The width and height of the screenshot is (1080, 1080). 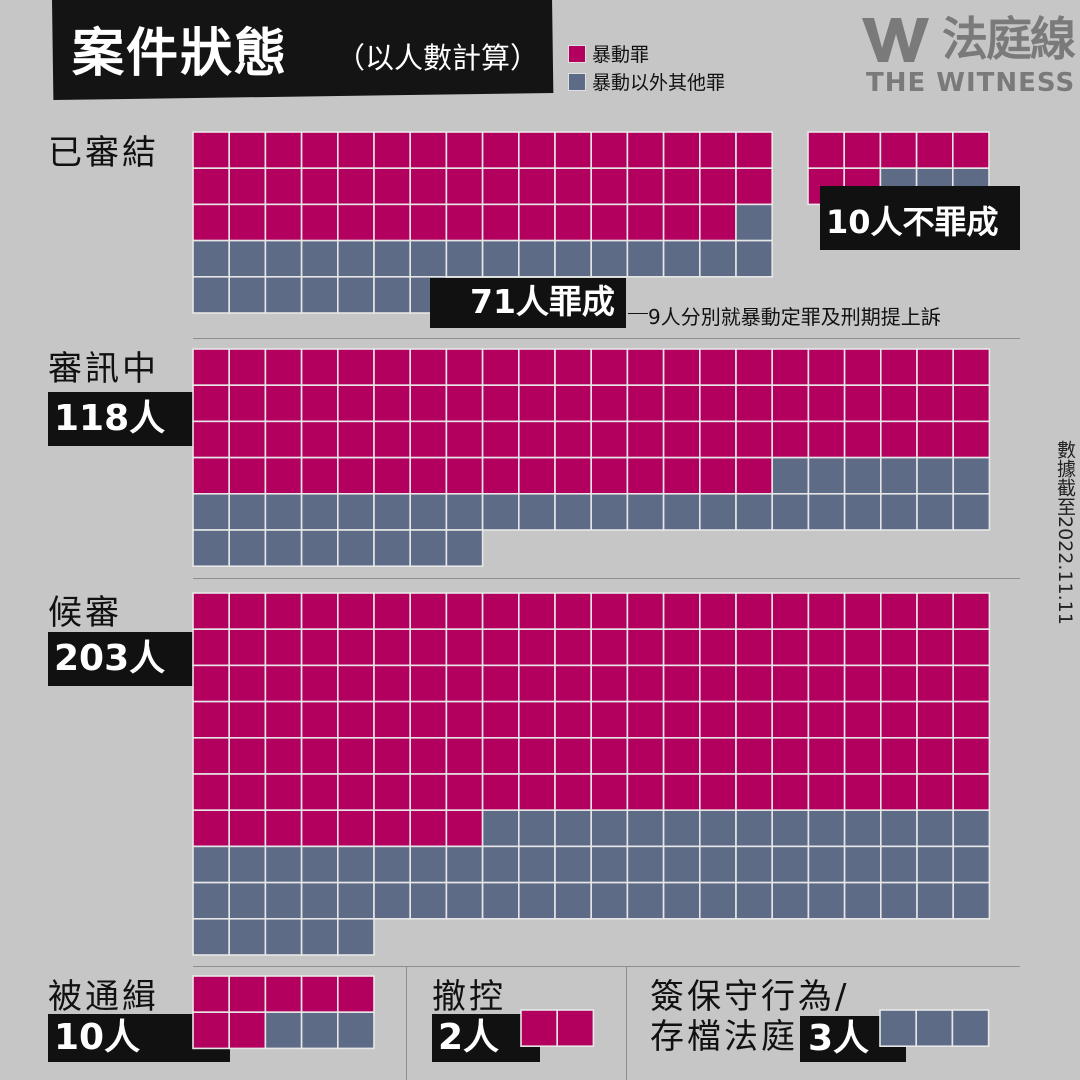 What do you see at coordinates (839, 1038) in the screenshot?
I see `bound-over-count-text: 3人` at bounding box center [839, 1038].